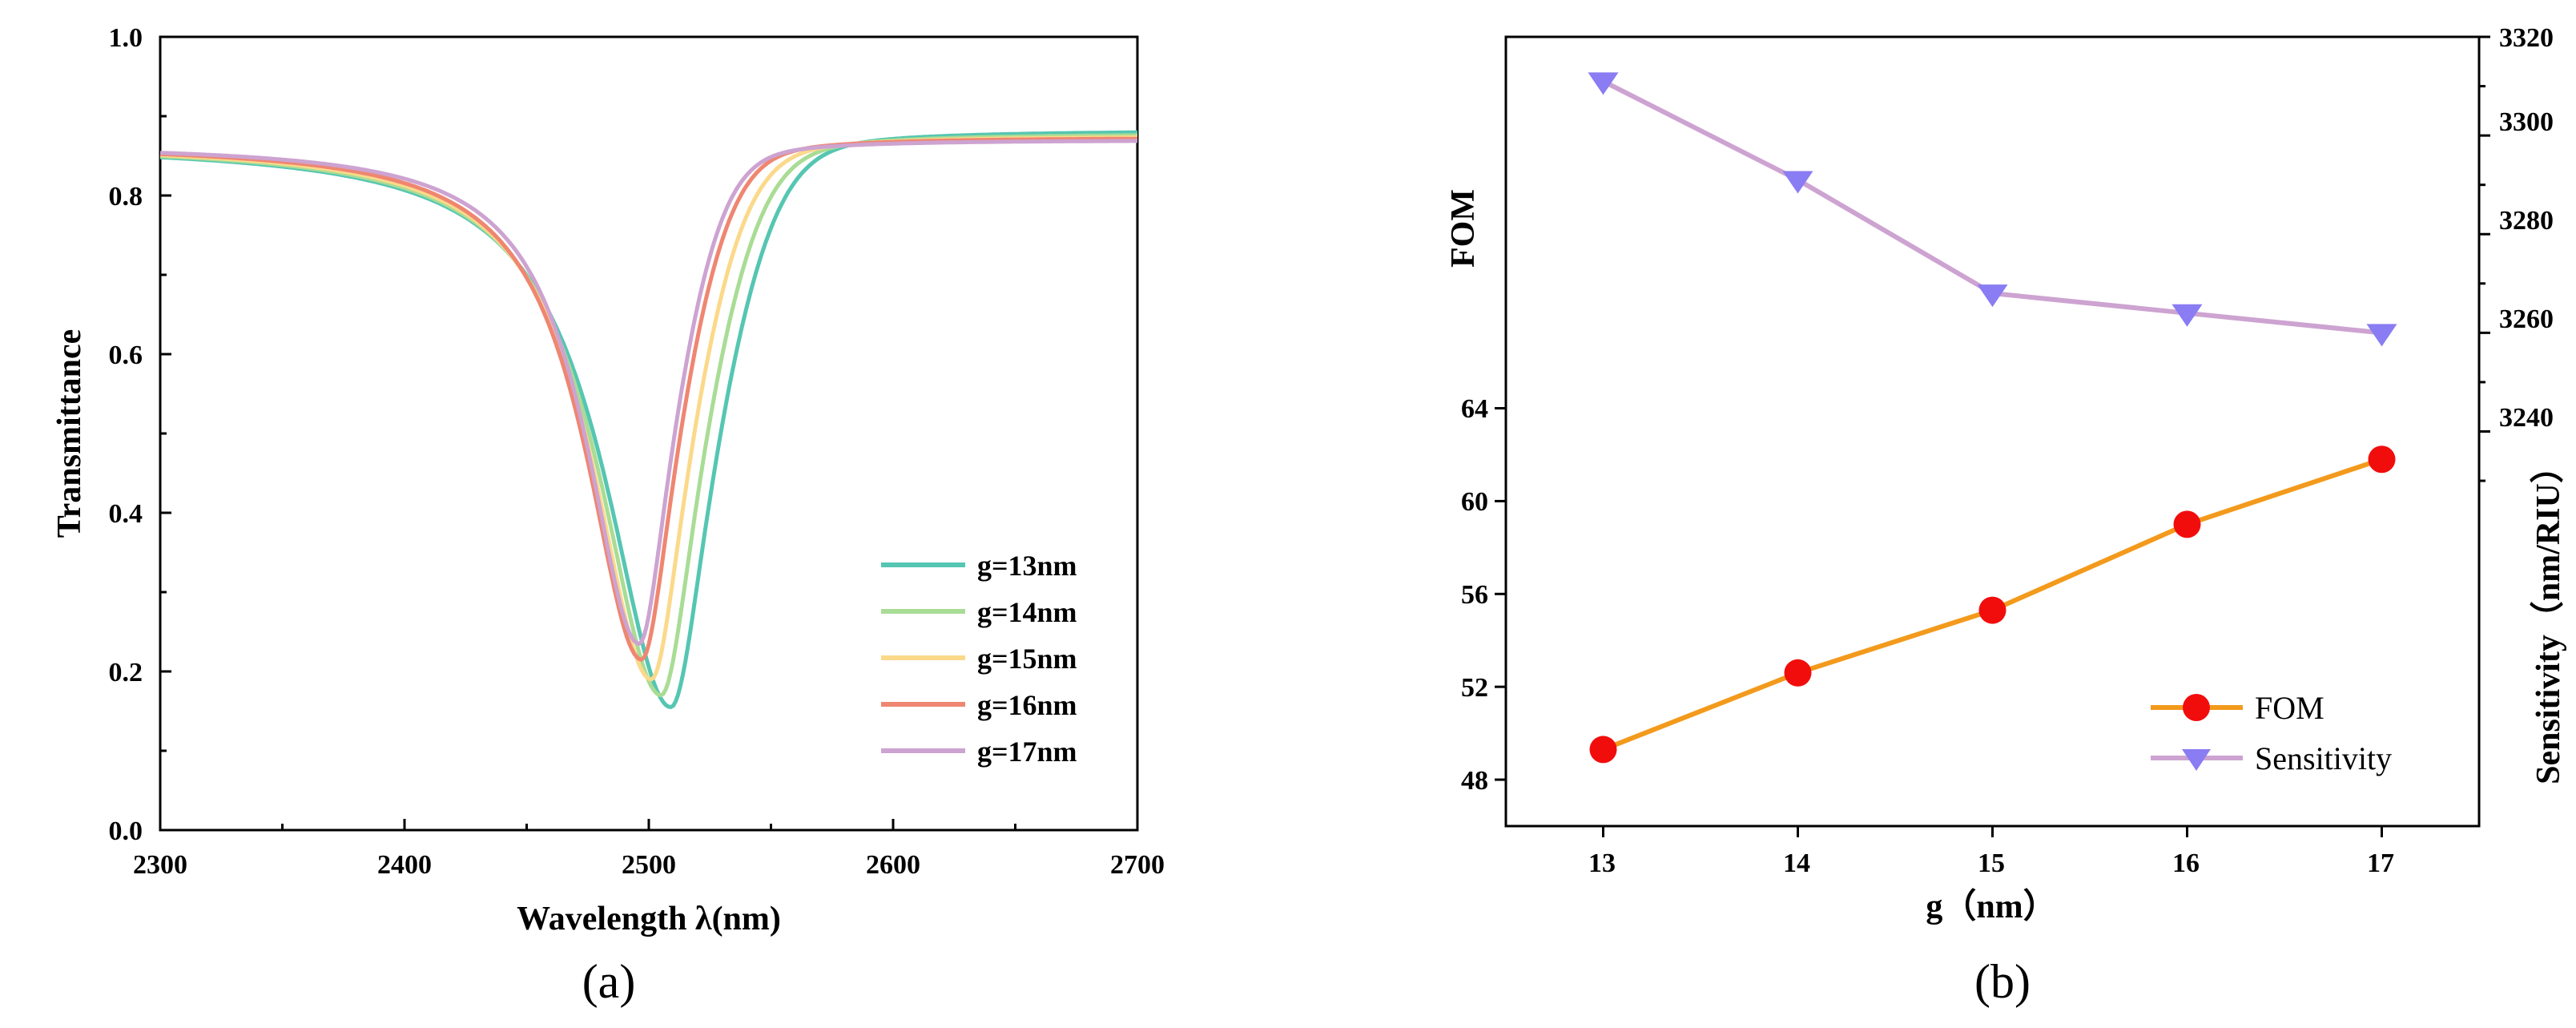 The image size is (2576, 1028). What do you see at coordinates (1991, 906) in the screenshot?
I see `b-x-axis-title: g（nm）` at bounding box center [1991, 906].